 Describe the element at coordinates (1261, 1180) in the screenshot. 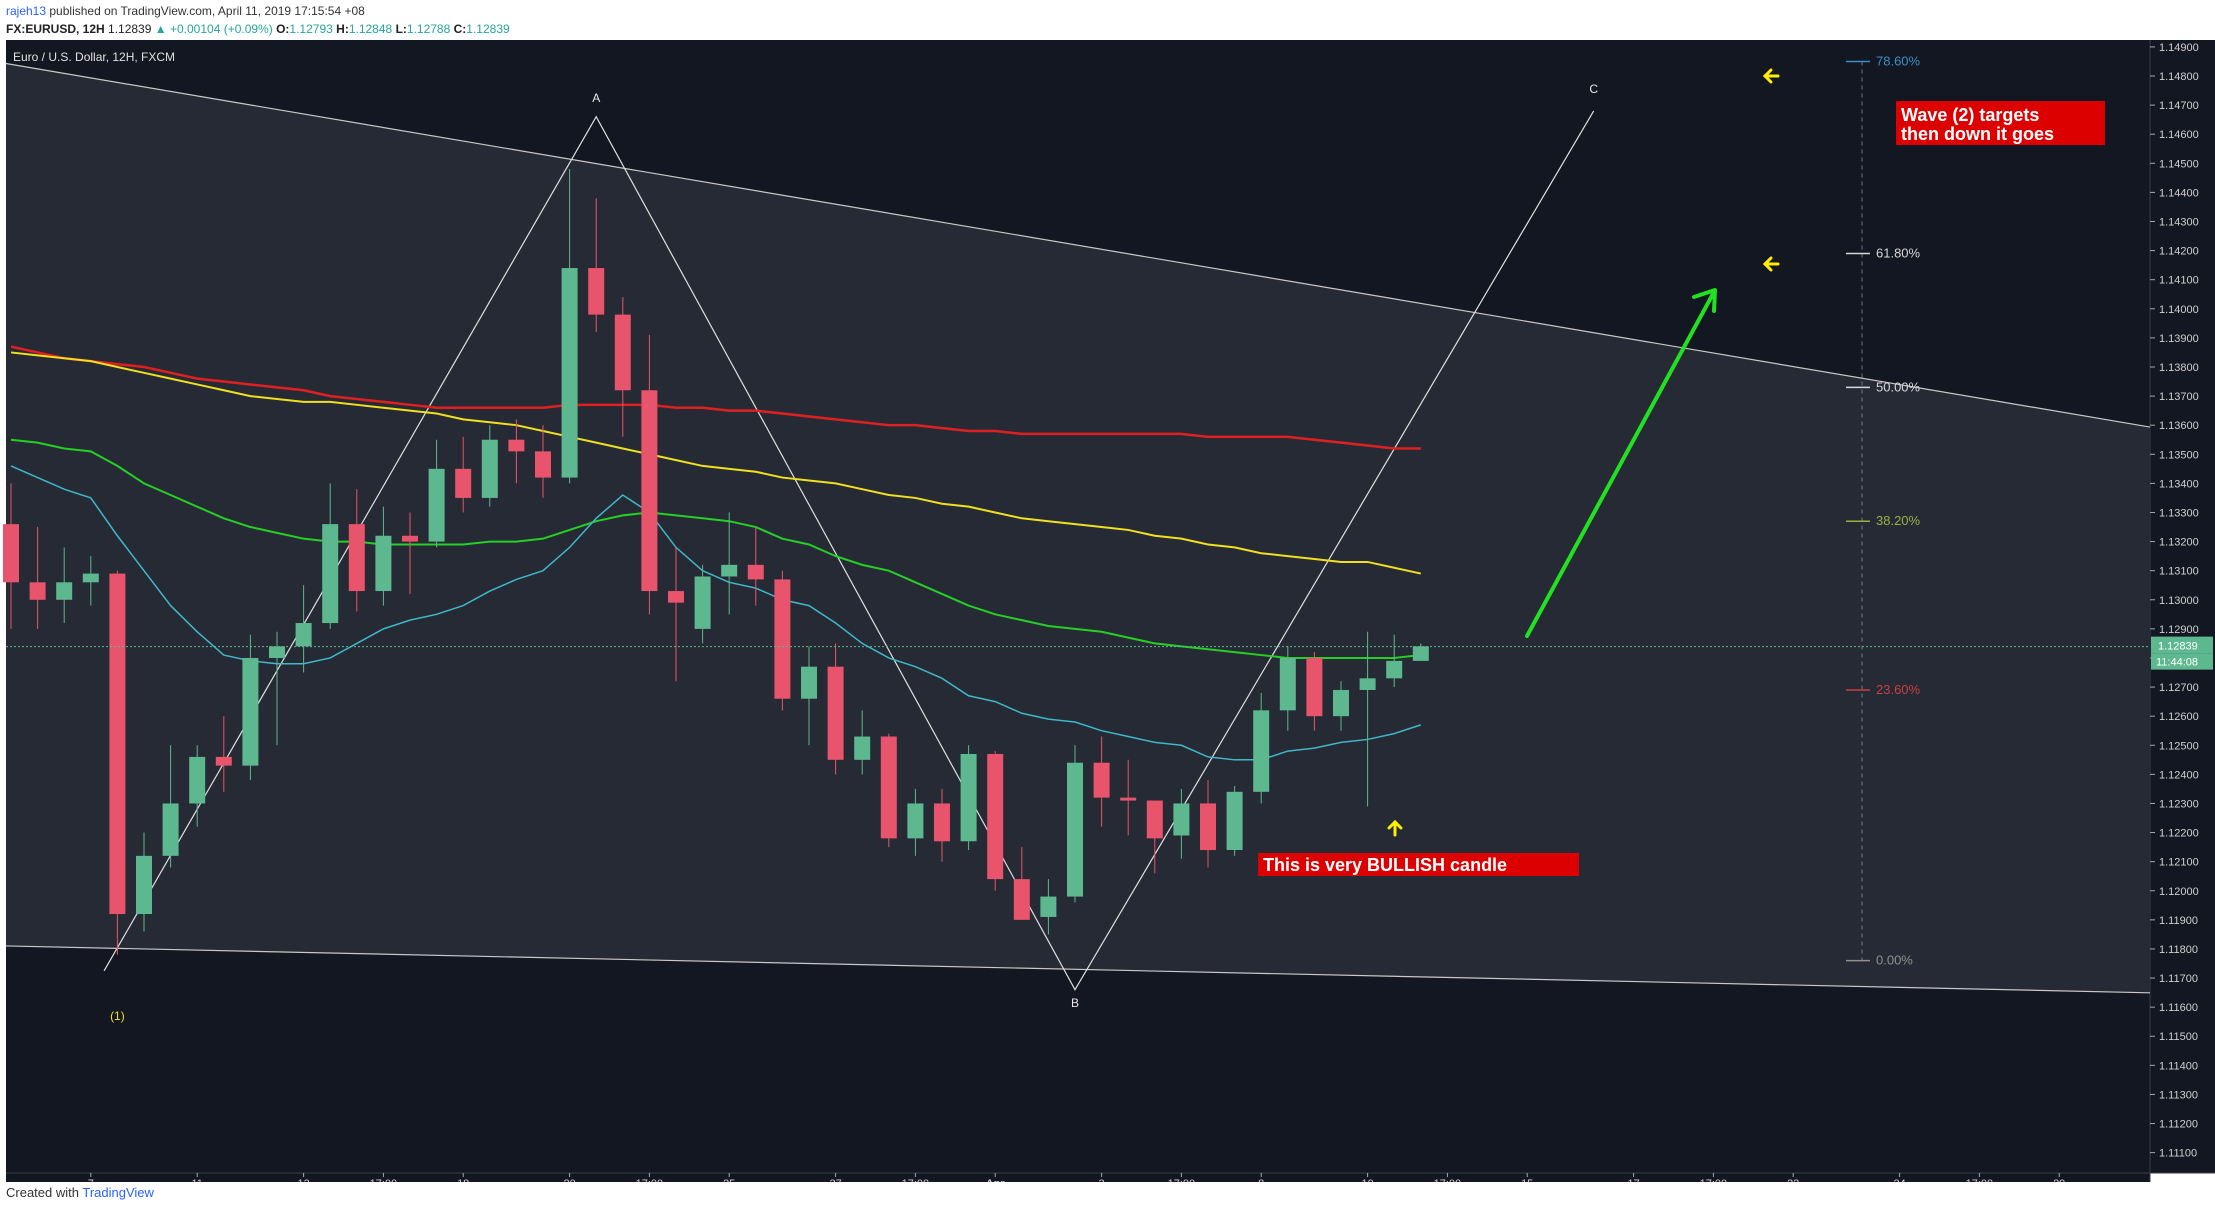

I see `x-tick-label: 8` at that location.